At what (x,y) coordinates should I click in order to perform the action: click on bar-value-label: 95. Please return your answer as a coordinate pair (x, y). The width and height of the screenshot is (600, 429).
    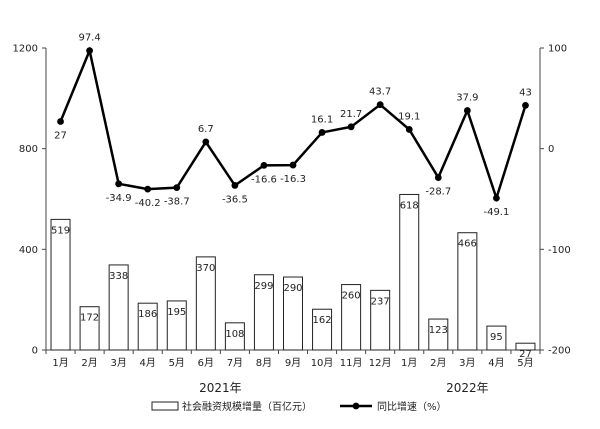
    Looking at the image, I should click on (496, 337).